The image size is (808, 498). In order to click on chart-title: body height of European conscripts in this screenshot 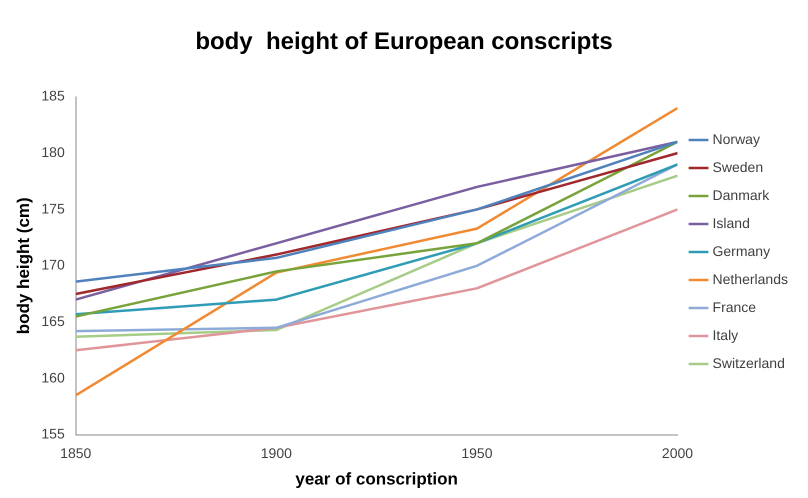, I will do `click(404, 42)`.